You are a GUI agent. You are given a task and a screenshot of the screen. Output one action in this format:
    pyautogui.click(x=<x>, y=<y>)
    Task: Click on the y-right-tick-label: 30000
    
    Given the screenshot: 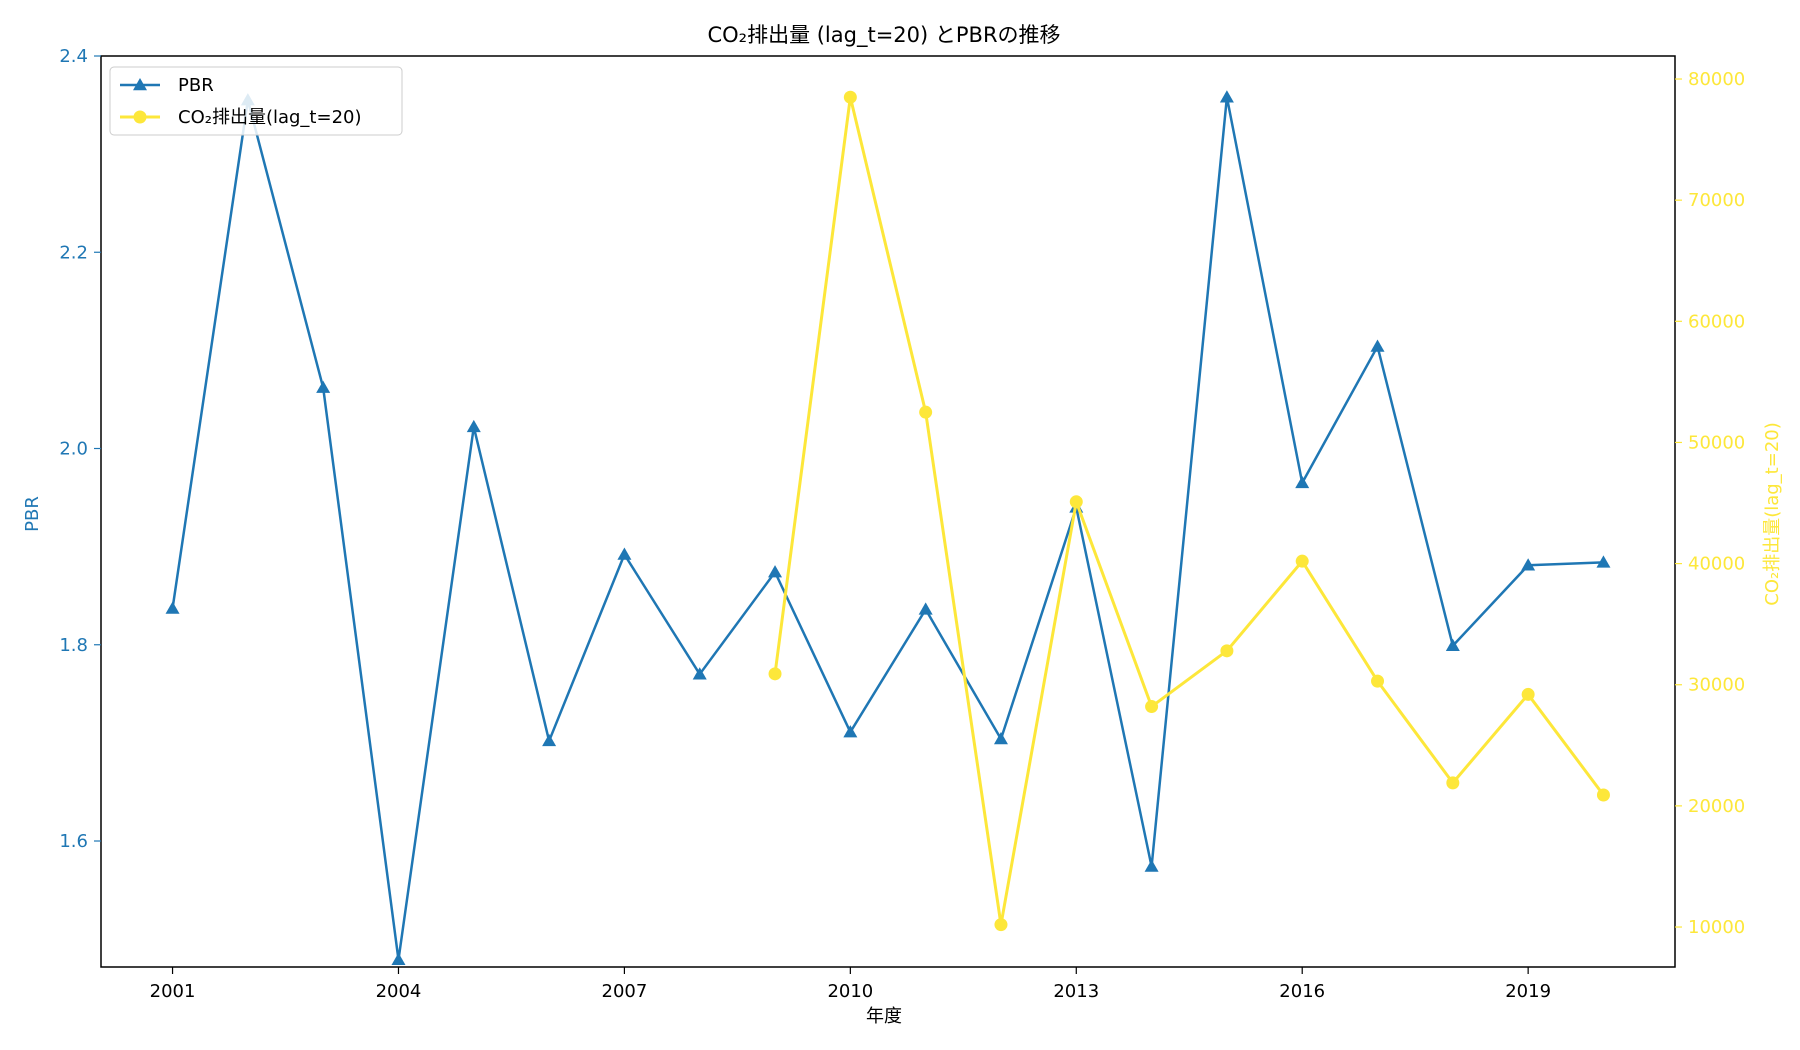 What is the action you would take?
    pyautogui.click(x=1716, y=685)
    